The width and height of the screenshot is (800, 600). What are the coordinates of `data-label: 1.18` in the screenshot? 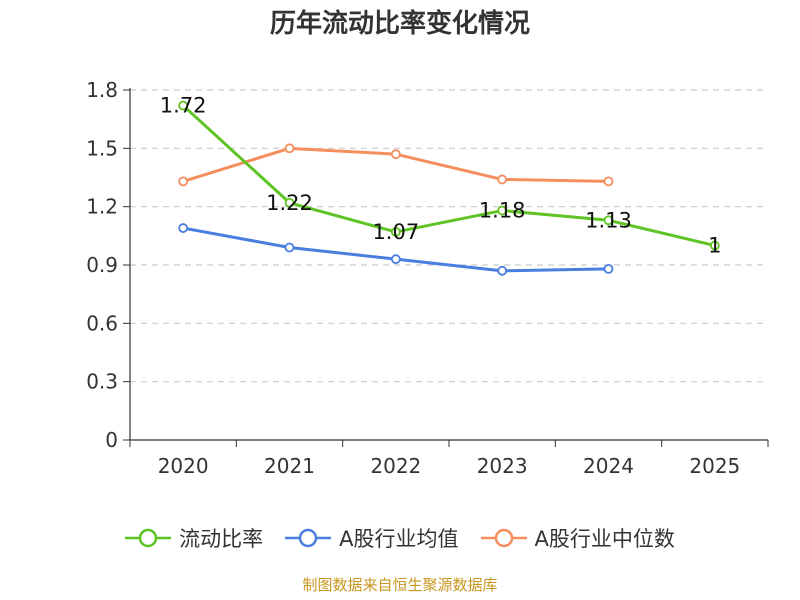 It's located at (502, 211).